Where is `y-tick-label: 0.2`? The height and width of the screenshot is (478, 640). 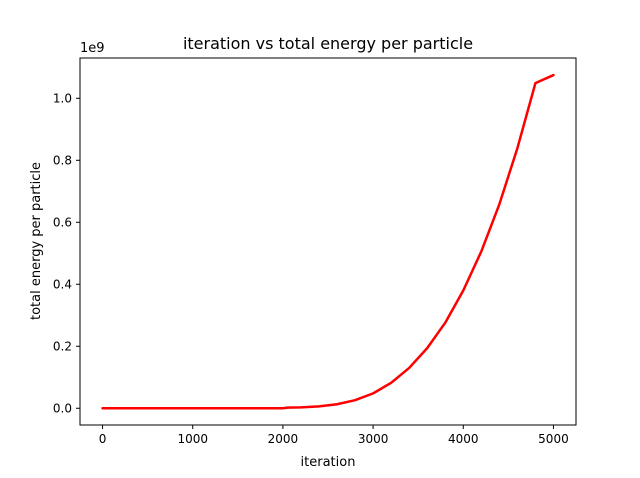
y-tick-label: 0.2 is located at coordinates (62, 346).